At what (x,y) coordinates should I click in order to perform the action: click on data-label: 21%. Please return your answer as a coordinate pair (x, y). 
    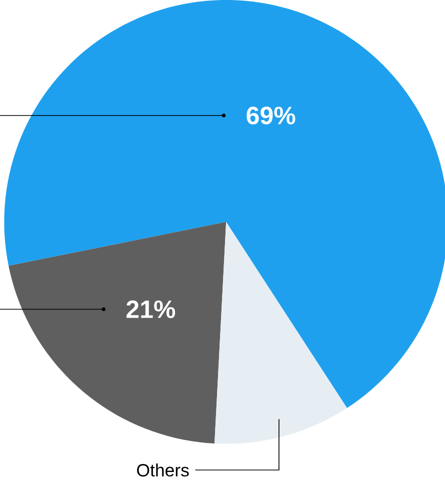
    Looking at the image, I should click on (151, 309).